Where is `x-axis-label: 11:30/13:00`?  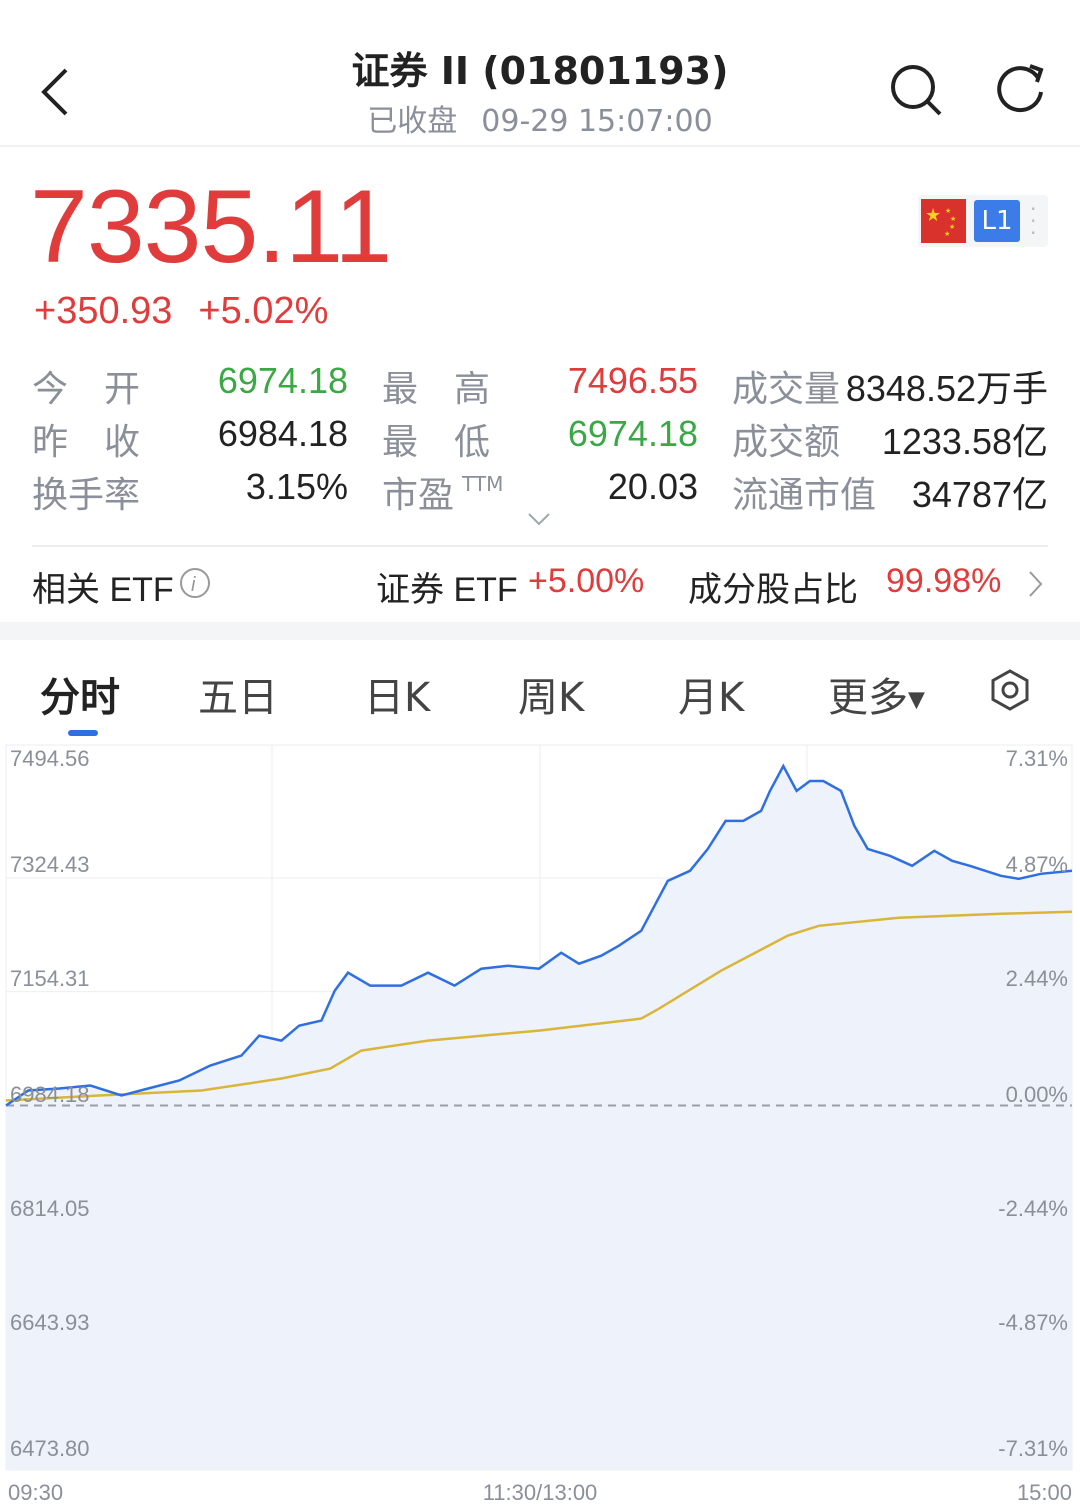 x-axis-label: 11:30/13:00 is located at coordinates (540, 1492).